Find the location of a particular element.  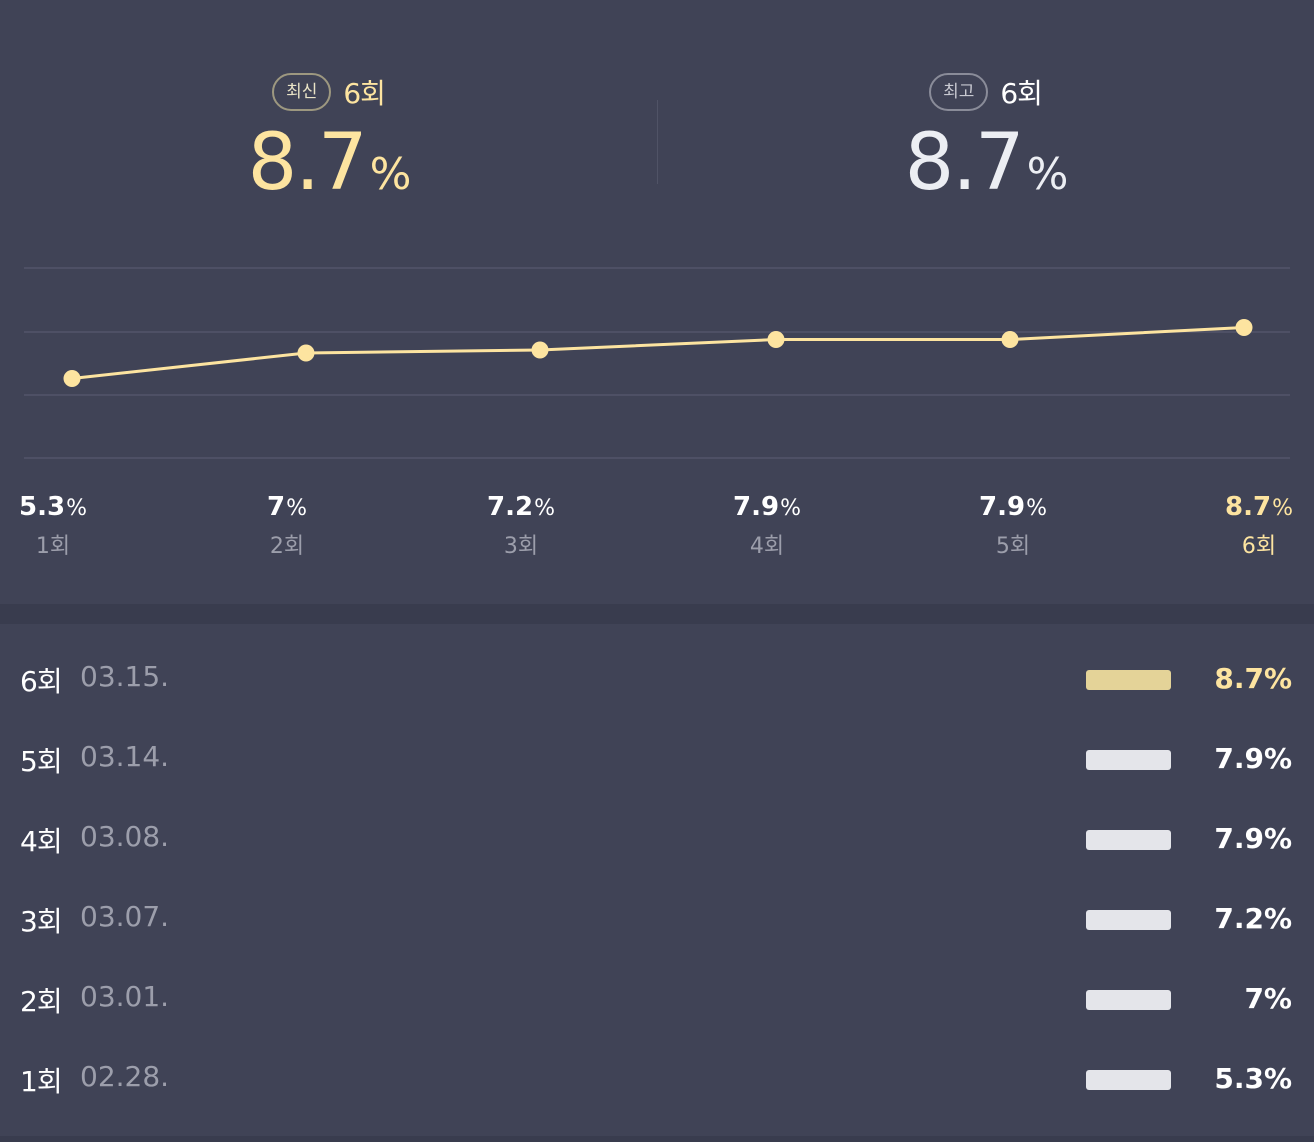

list-item: 3회 03.07. 7.2% is located at coordinates (657, 920).